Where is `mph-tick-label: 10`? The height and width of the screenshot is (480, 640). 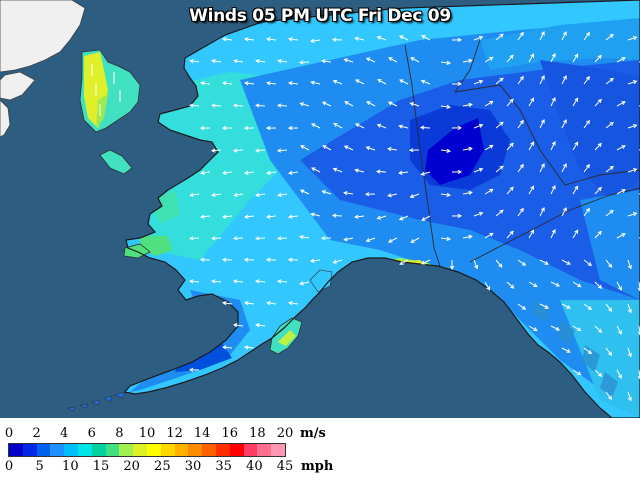 mph-tick-label: 10 is located at coordinates (70, 466).